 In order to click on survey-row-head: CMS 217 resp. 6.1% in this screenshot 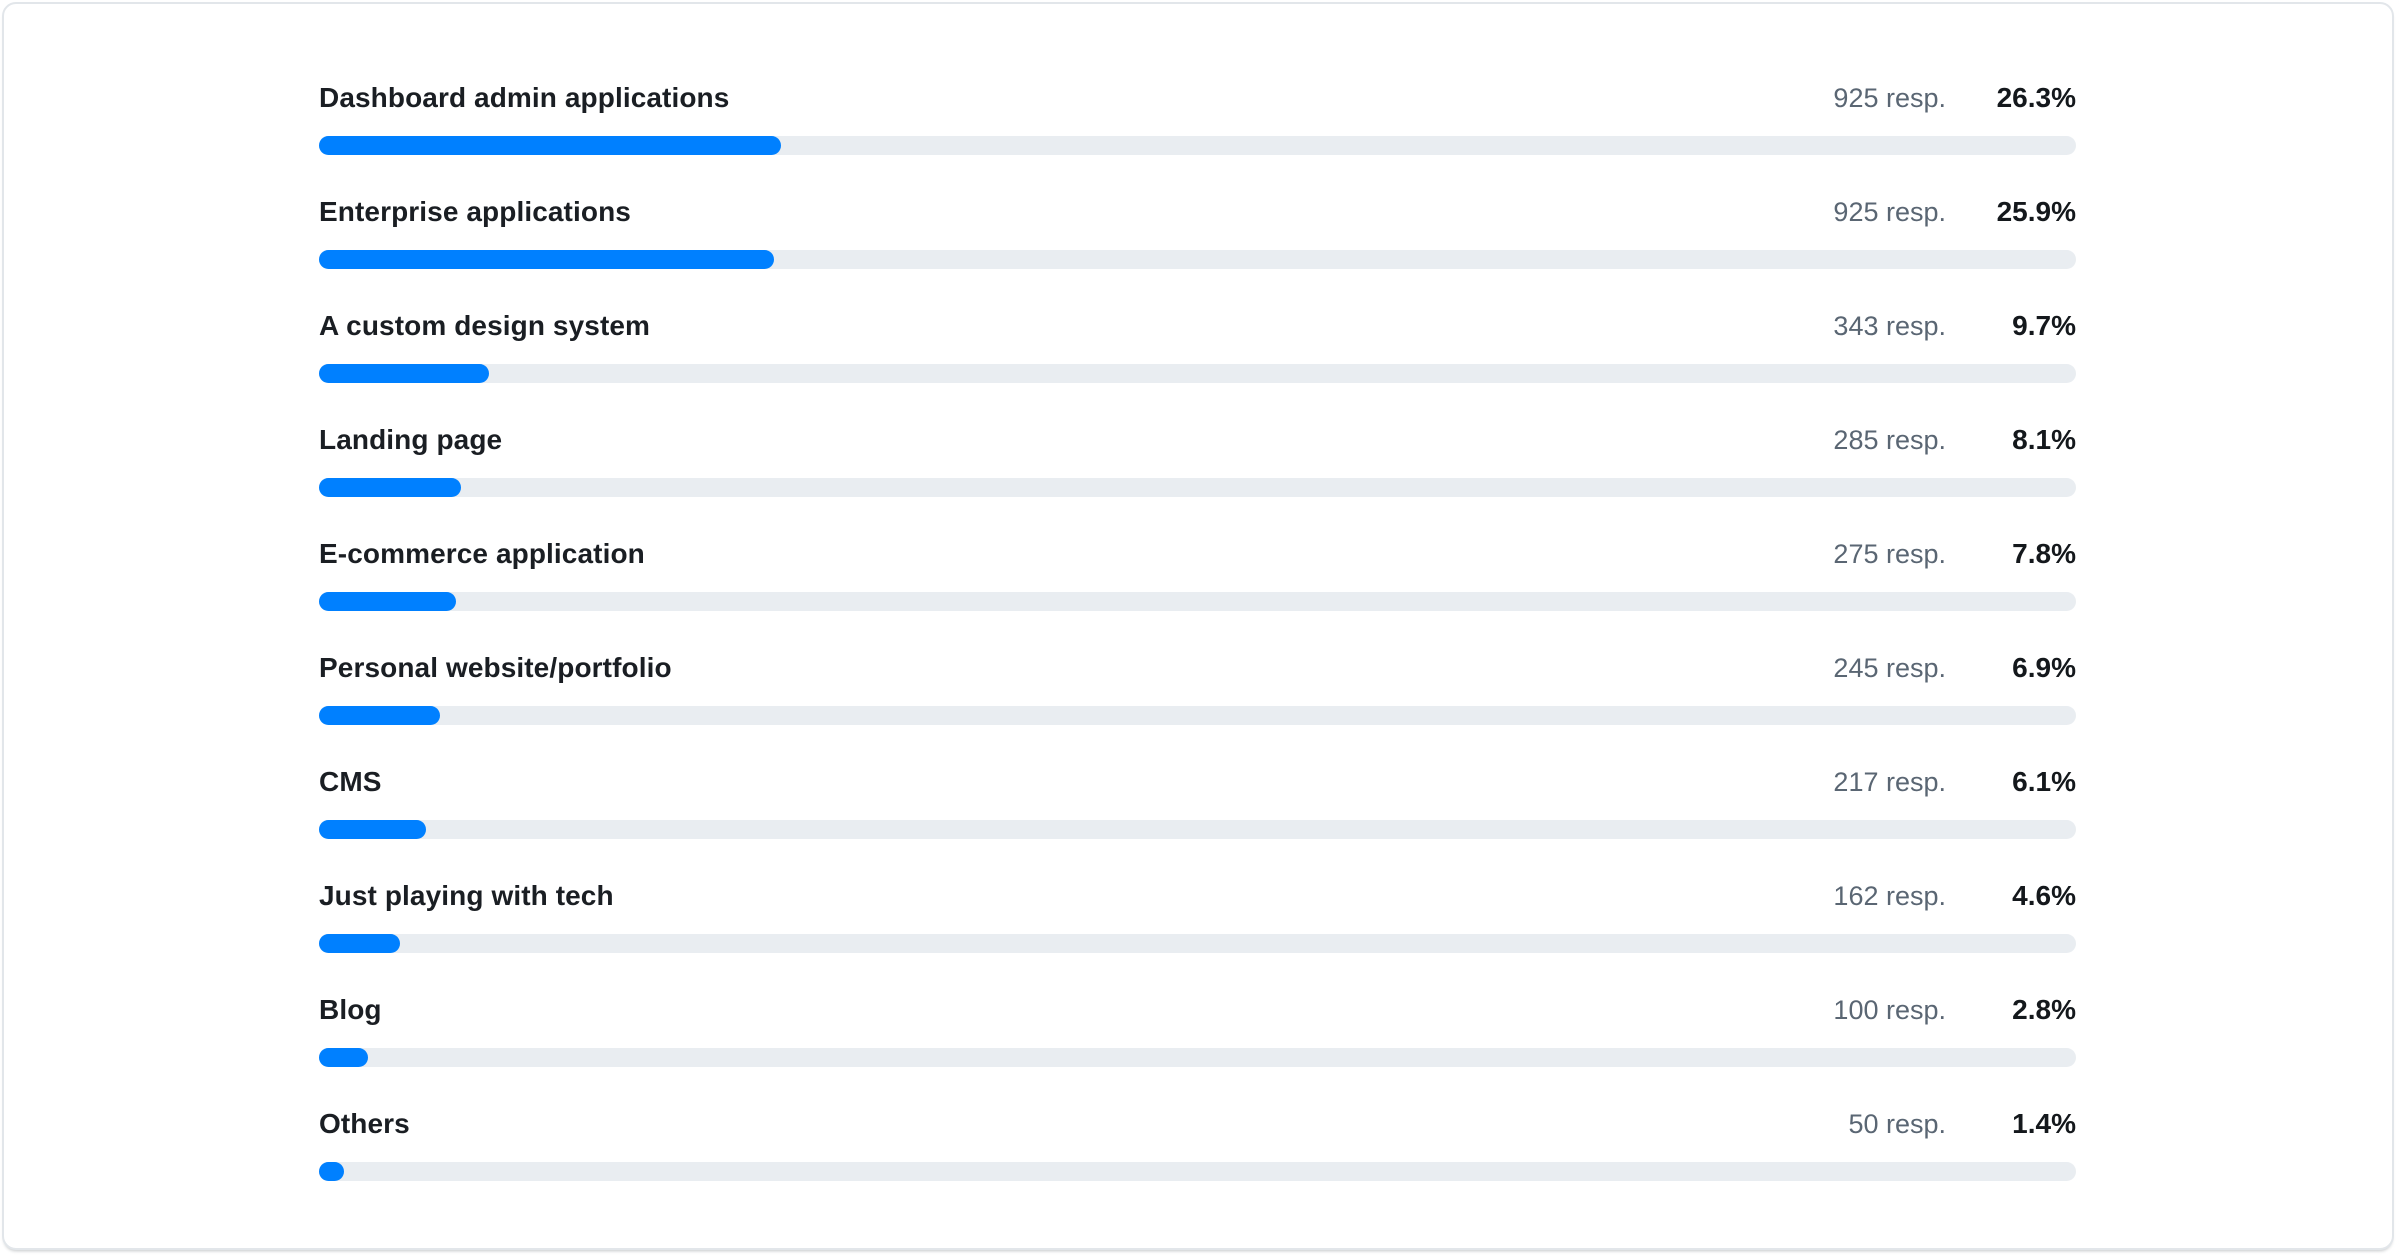, I will do `click(1197, 782)`.